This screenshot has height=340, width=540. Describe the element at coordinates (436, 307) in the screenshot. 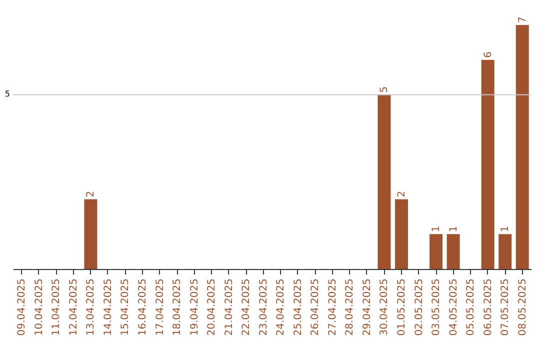

I see `x-tick-label: 03.05.2025` at that location.